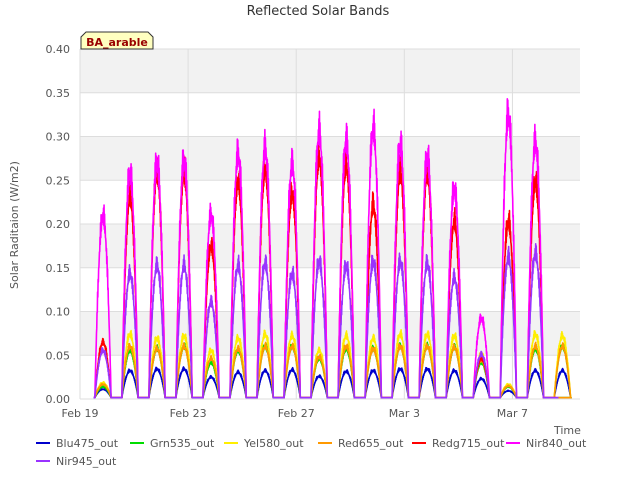  What do you see at coordinates (86, 461) in the screenshot?
I see `legend-label-Nir945_out: Nir945_out` at bounding box center [86, 461].